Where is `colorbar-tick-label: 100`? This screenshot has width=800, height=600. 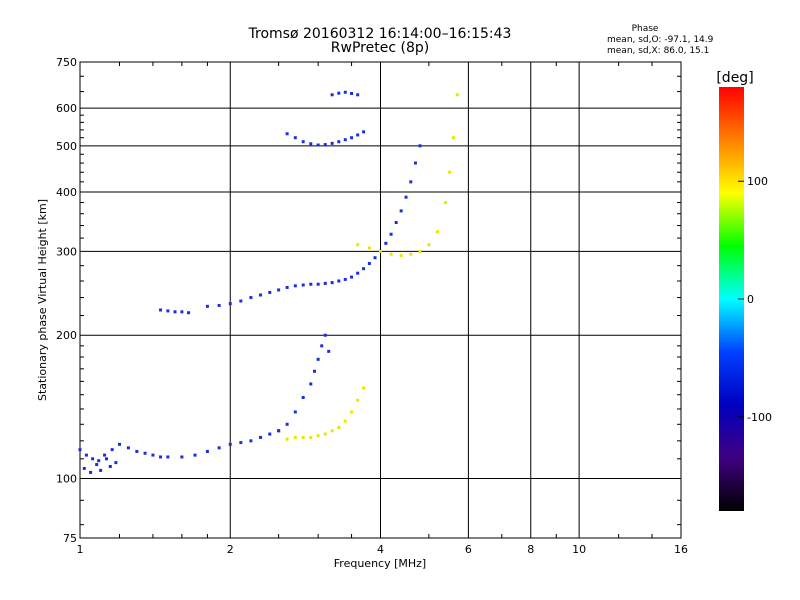
colorbar-tick-label: 100 is located at coordinates (757, 181).